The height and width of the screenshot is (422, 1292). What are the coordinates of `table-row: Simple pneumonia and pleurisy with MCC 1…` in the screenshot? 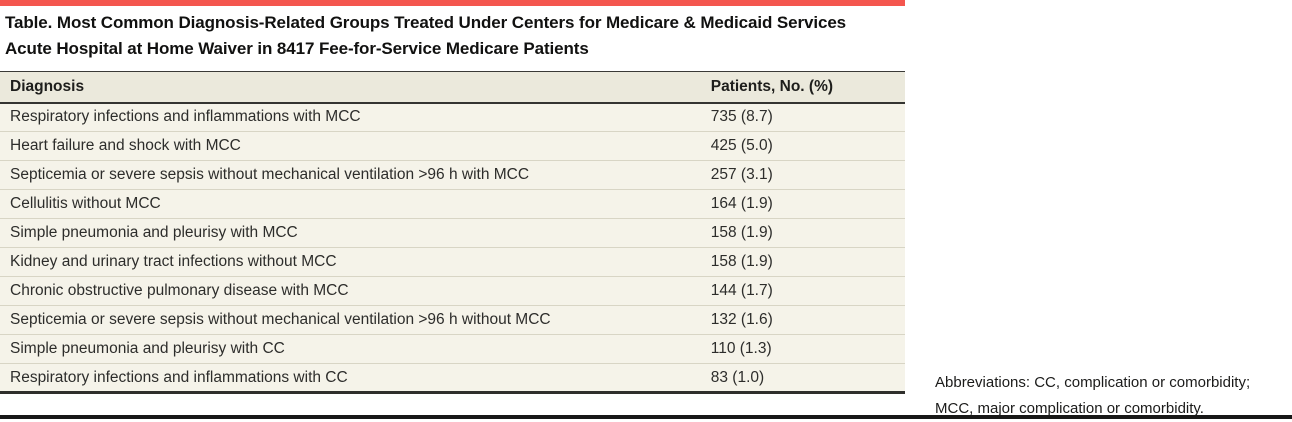 It's located at (452, 233).